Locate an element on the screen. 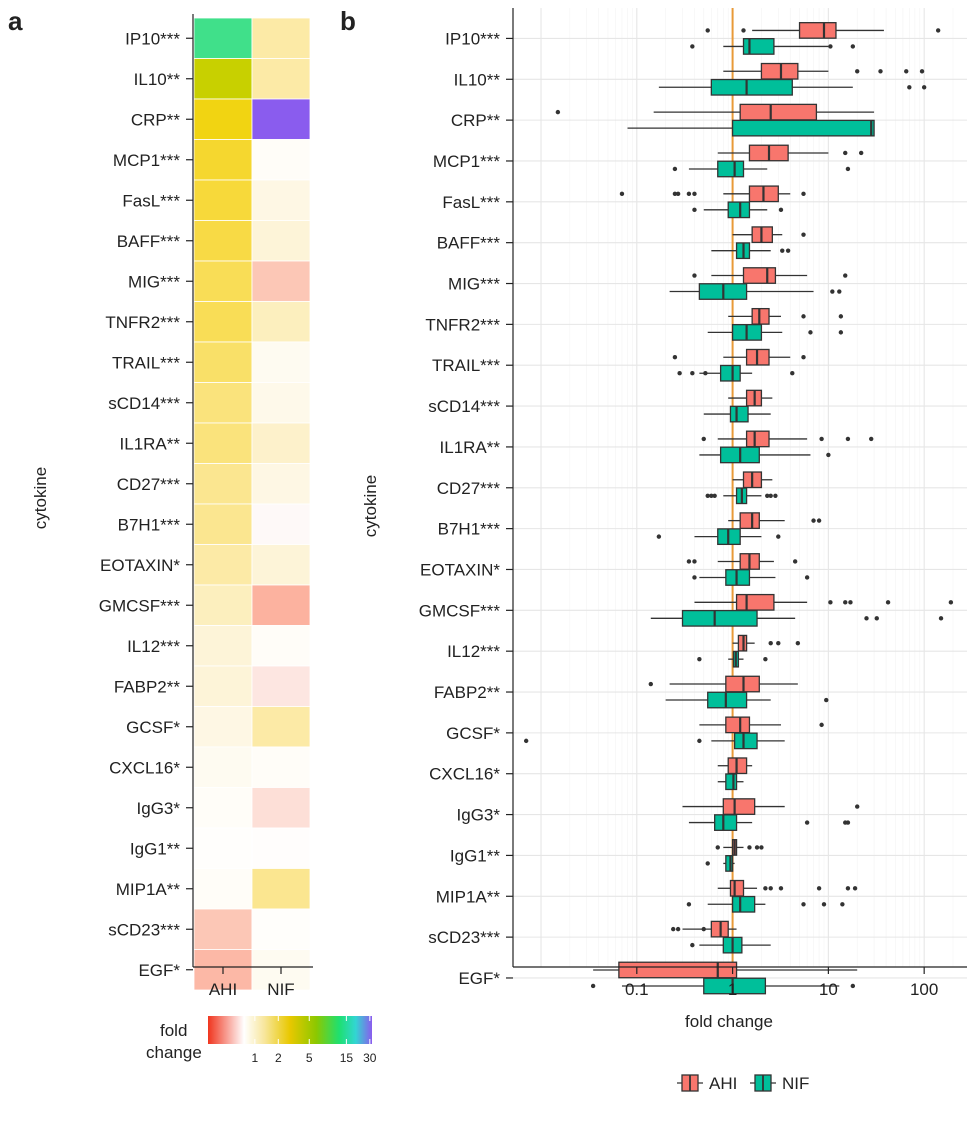 This screenshot has width=967, height=1135. legend-label: AHI is located at coordinates (723, 1083).